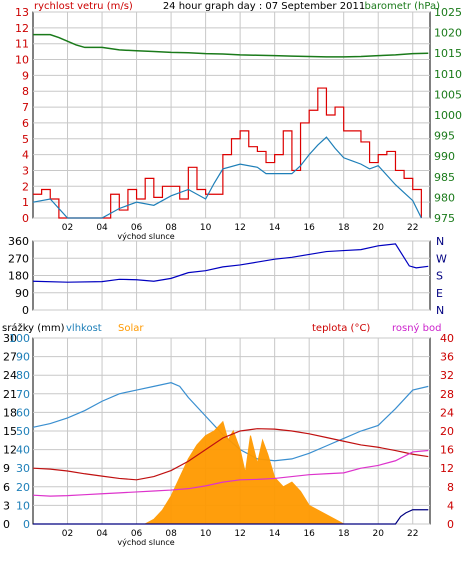  Describe the element at coordinates (231, 517) in the screenshot. I see `rain-line` at that location.